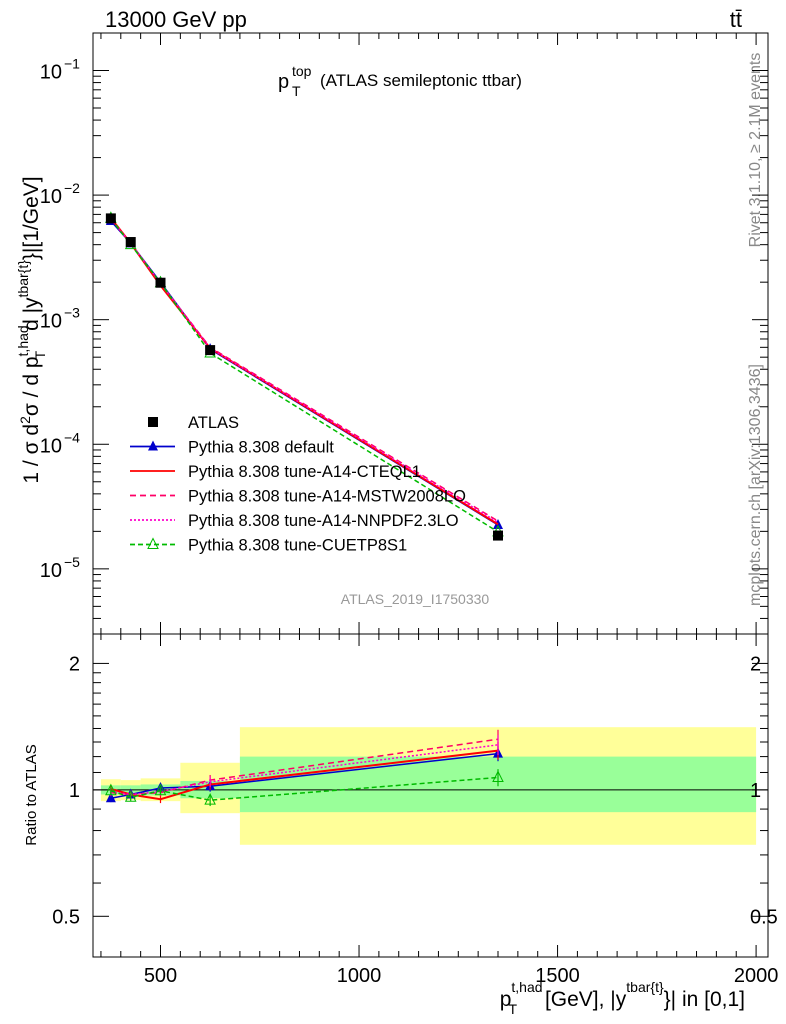 Image resolution: width=786 pixels, height=1024 pixels. I want to click on ratio-y-tick-label: 2, so click(74, 664).